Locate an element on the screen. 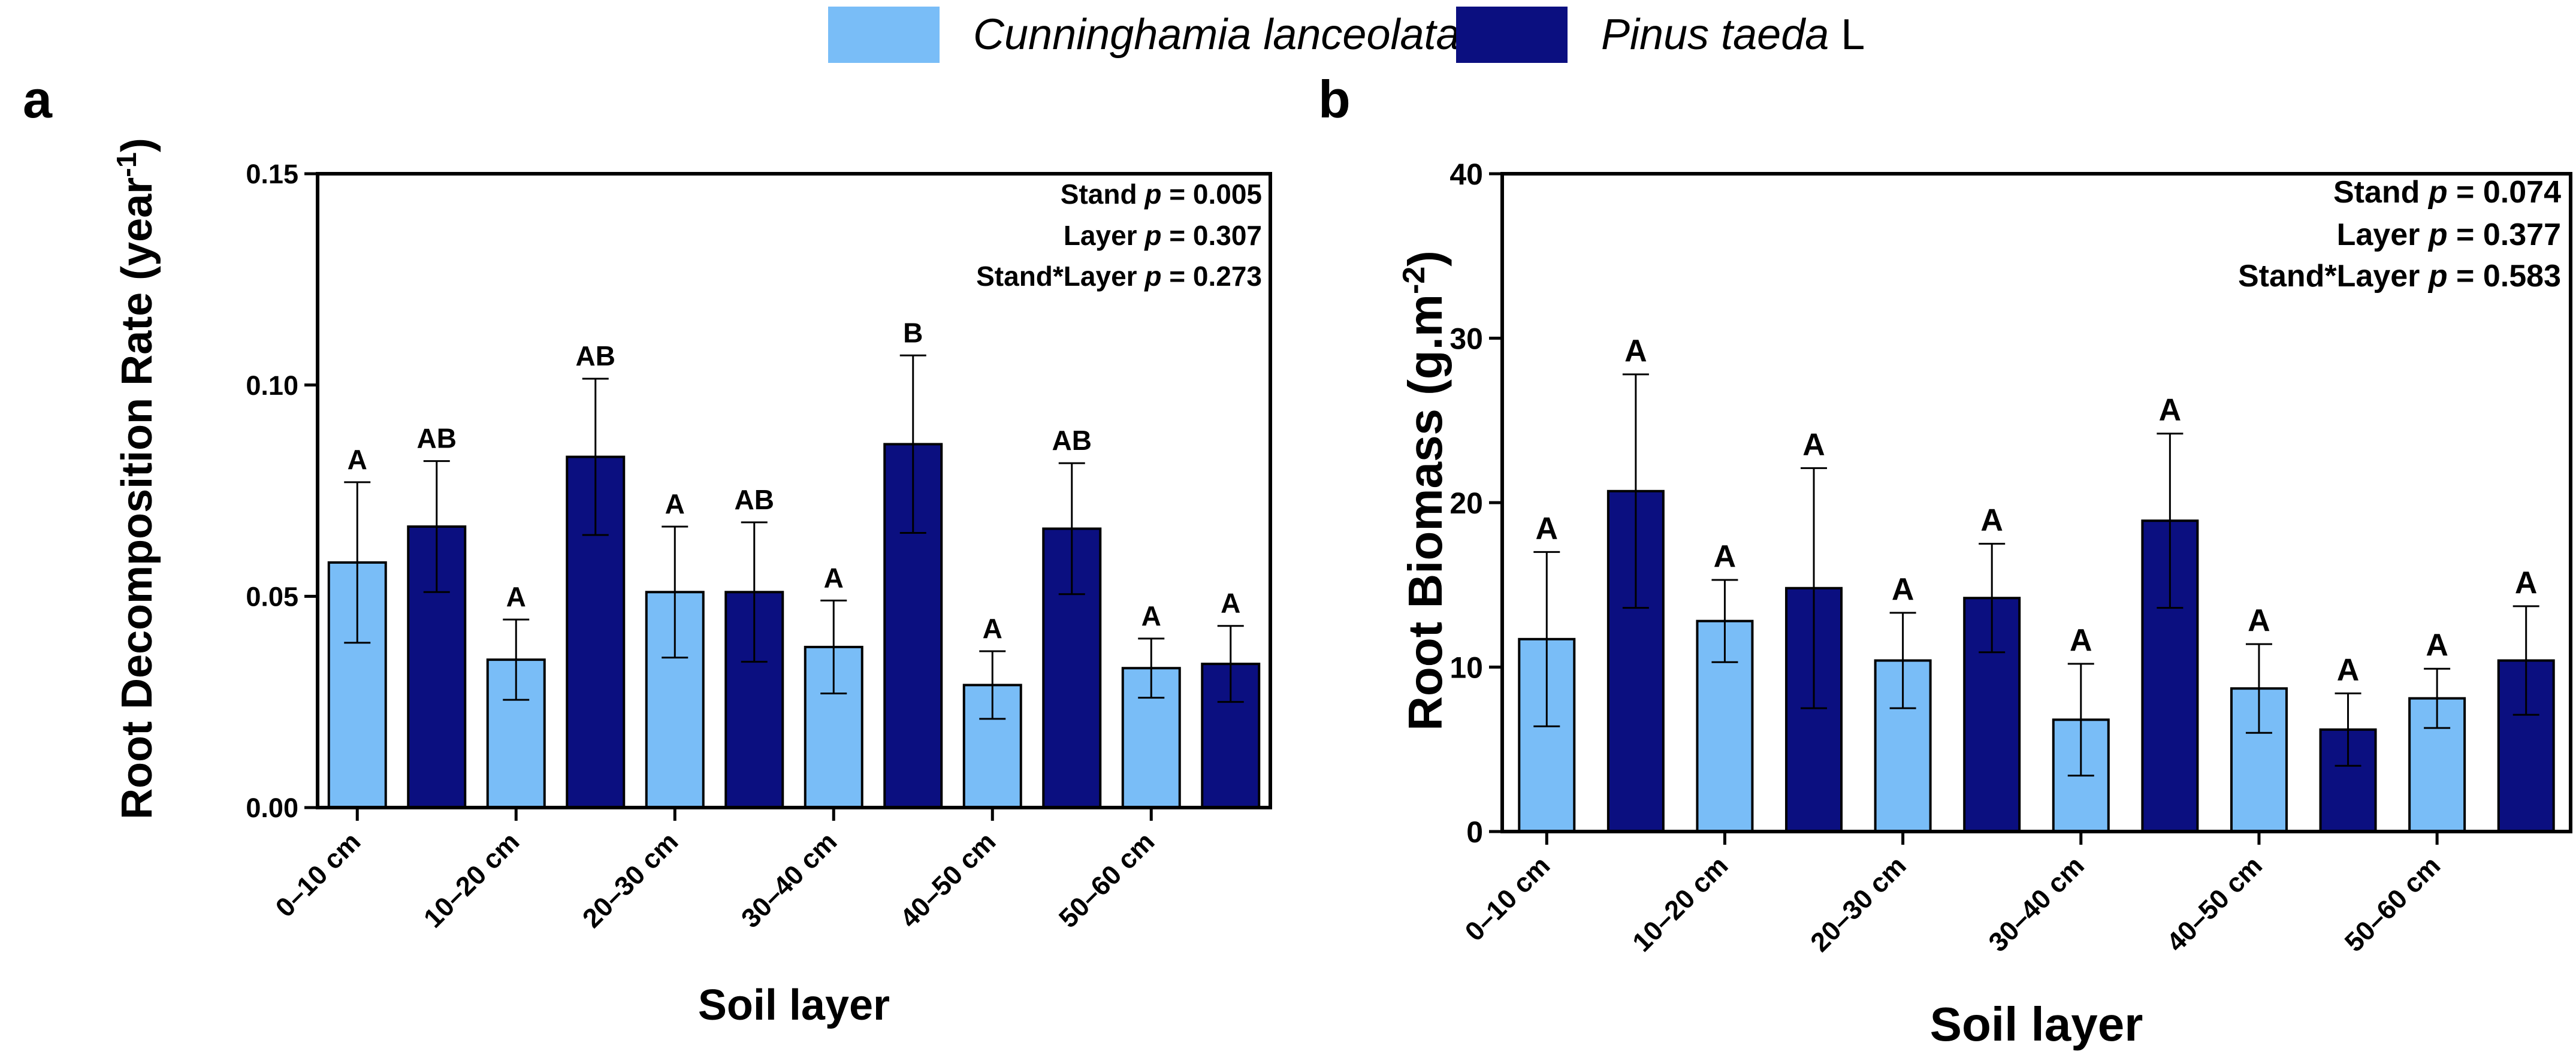 This screenshot has height=1061, width=2576. stats-annotation: Stand p = 0.005 is located at coordinates (1162, 194).